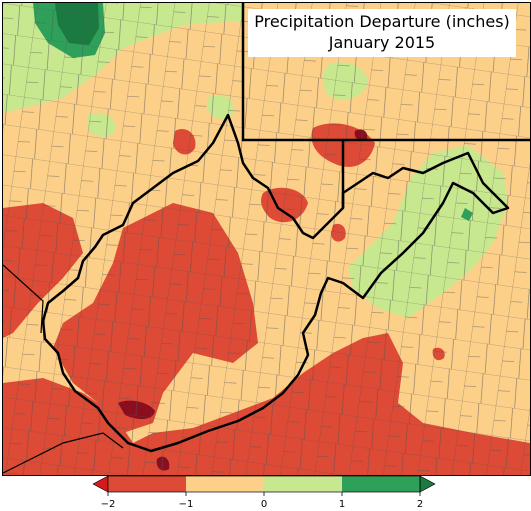 This screenshot has height=511, width=531. I want to click on state-boundary-va, so click(63, 453).